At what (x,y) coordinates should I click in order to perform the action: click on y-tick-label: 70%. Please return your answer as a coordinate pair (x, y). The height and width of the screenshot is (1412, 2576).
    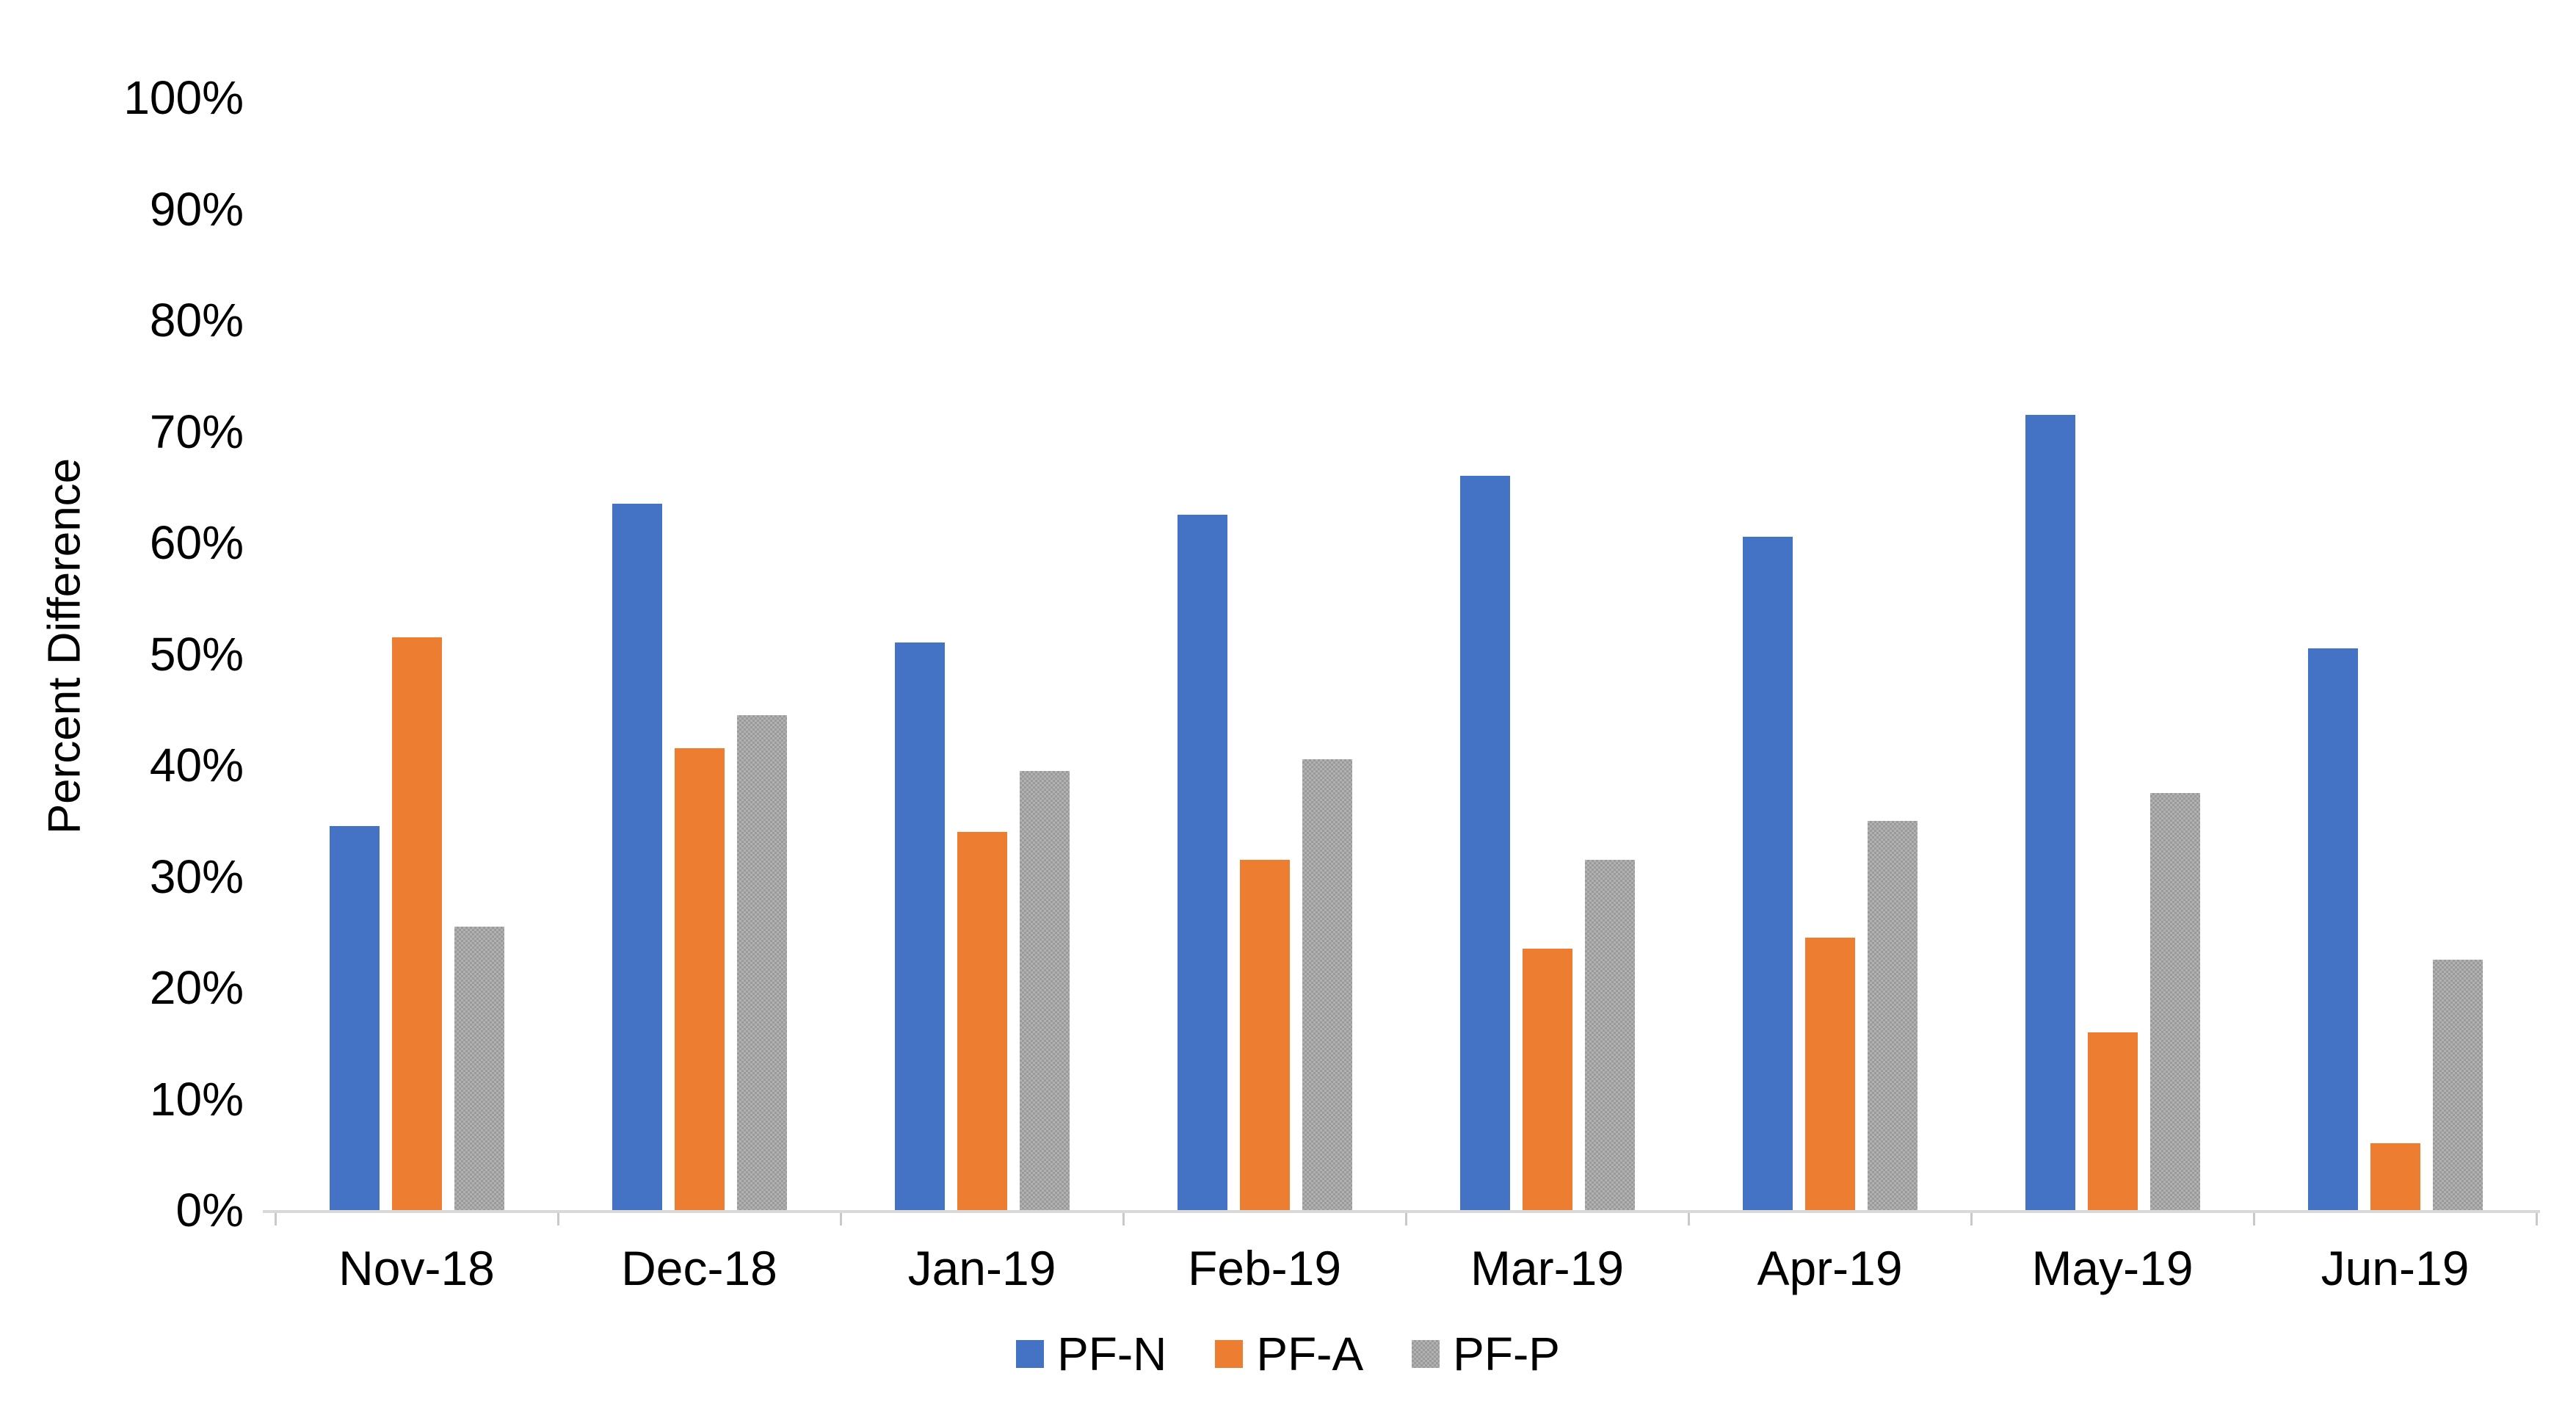
    Looking at the image, I should click on (197, 431).